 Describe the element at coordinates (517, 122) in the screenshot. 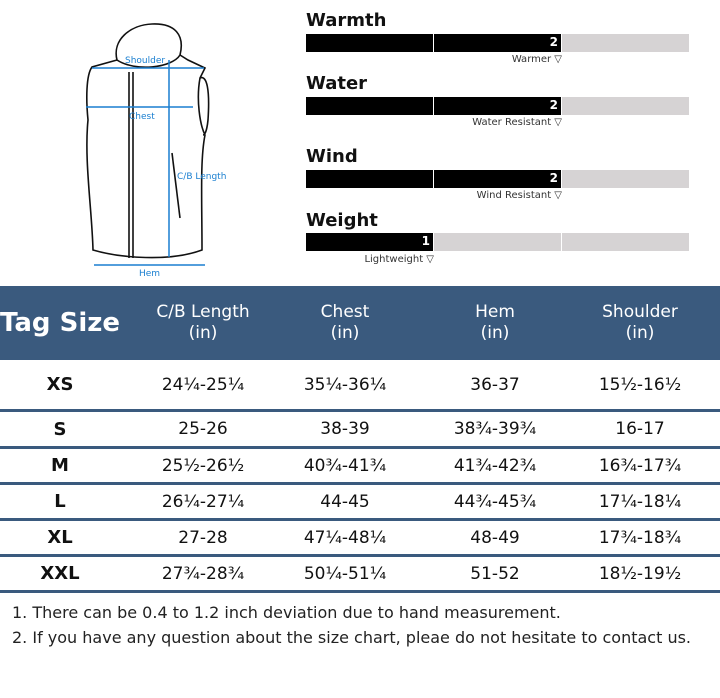

I see `rating-label: Water Resistant ▽` at that location.